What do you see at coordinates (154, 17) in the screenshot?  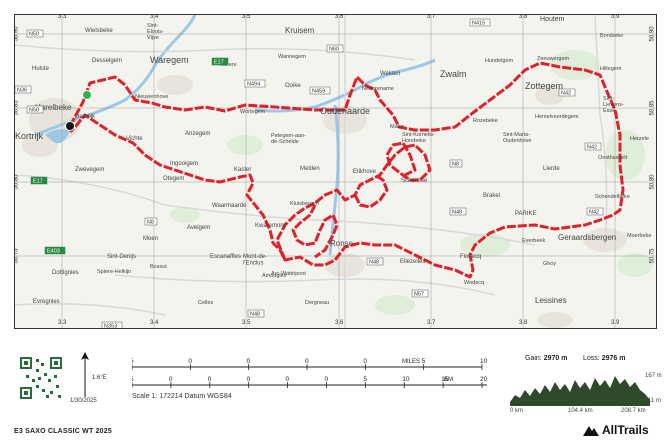 I see `grid-lon-label: 3.4` at bounding box center [154, 17].